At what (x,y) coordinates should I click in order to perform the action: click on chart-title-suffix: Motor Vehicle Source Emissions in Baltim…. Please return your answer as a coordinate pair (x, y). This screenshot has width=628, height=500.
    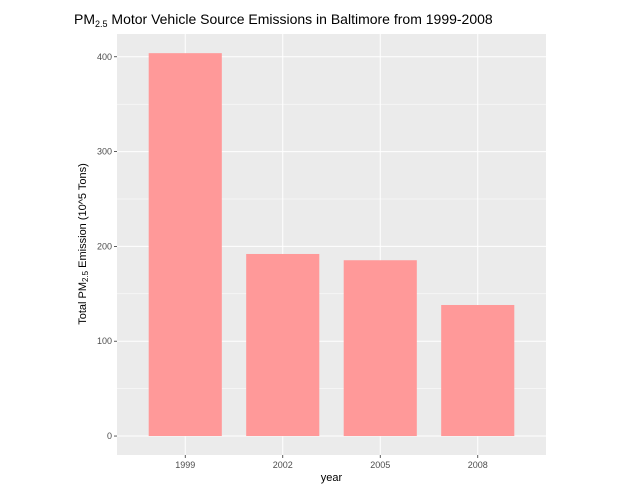
    Looking at the image, I should click on (300, 19).